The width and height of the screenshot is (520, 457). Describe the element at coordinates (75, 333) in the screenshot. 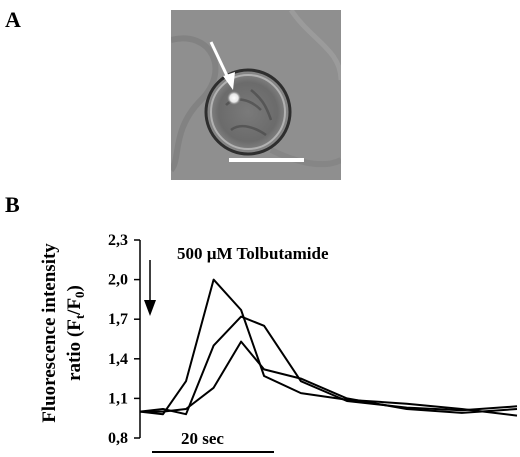

I see `y-axis-label-line2: ratio (Ft/F0)` at that location.